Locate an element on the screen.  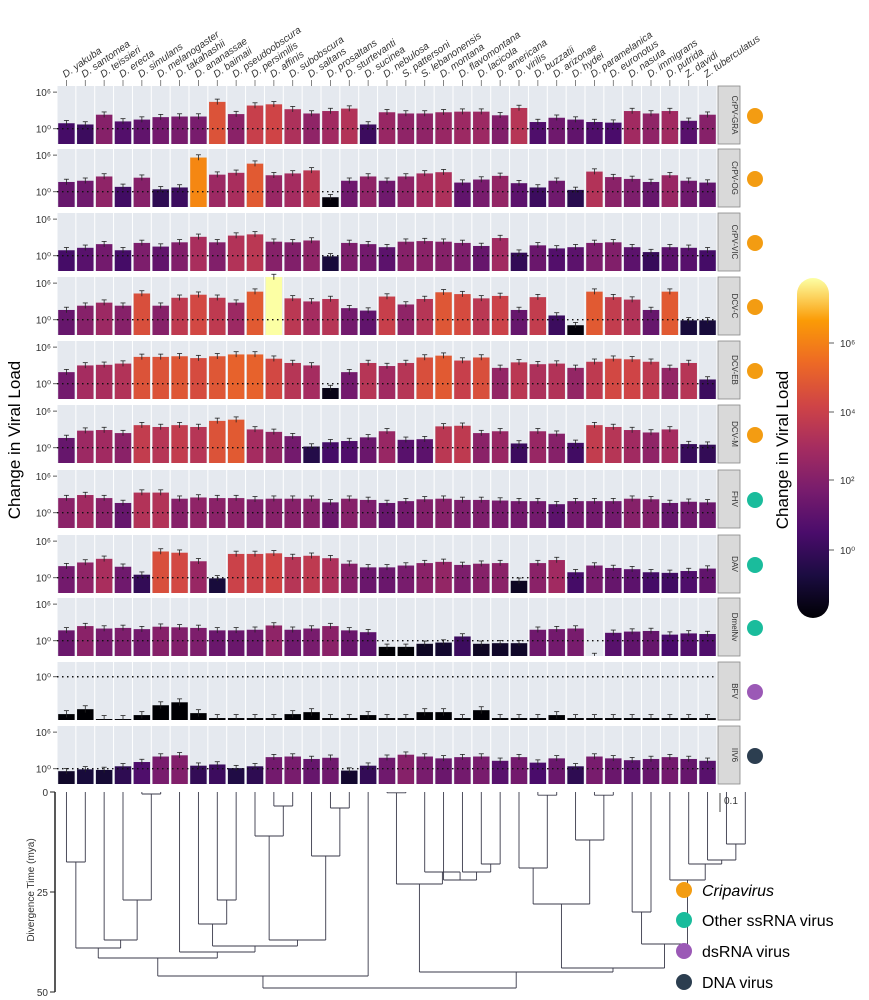
colorbar-title: Change in Viral Load is located at coordinates (782, 450).